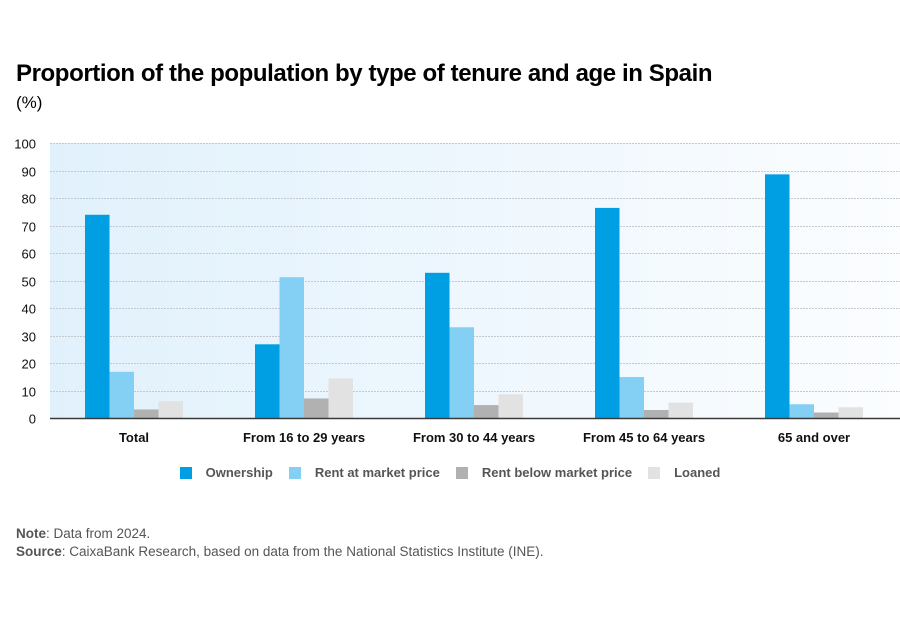 Image resolution: width=900 pixels, height=628 pixels. What do you see at coordinates (98, 533) in the screenshot?
I see `note-text: : Data from 2024.` at bounding box center [98, 533].